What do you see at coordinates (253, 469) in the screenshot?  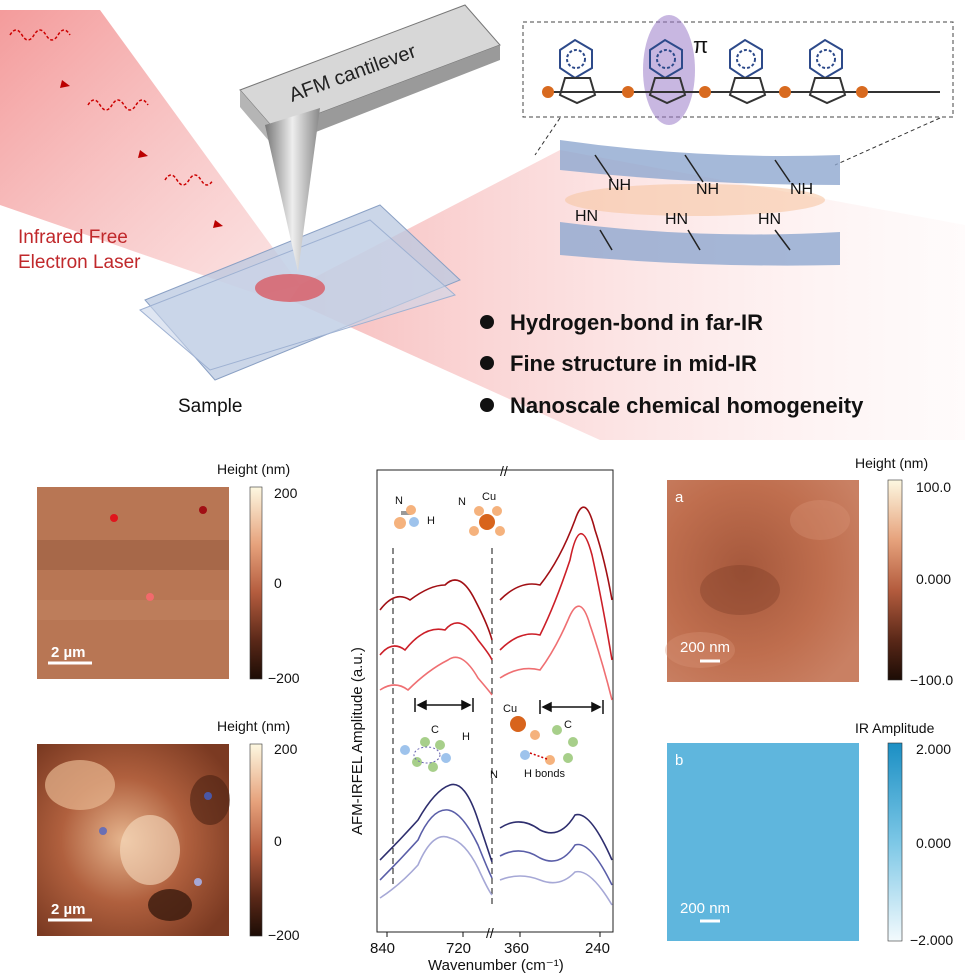 I see `map1-colorbar-title: Height (nm)` at bounding box center [253, 469].